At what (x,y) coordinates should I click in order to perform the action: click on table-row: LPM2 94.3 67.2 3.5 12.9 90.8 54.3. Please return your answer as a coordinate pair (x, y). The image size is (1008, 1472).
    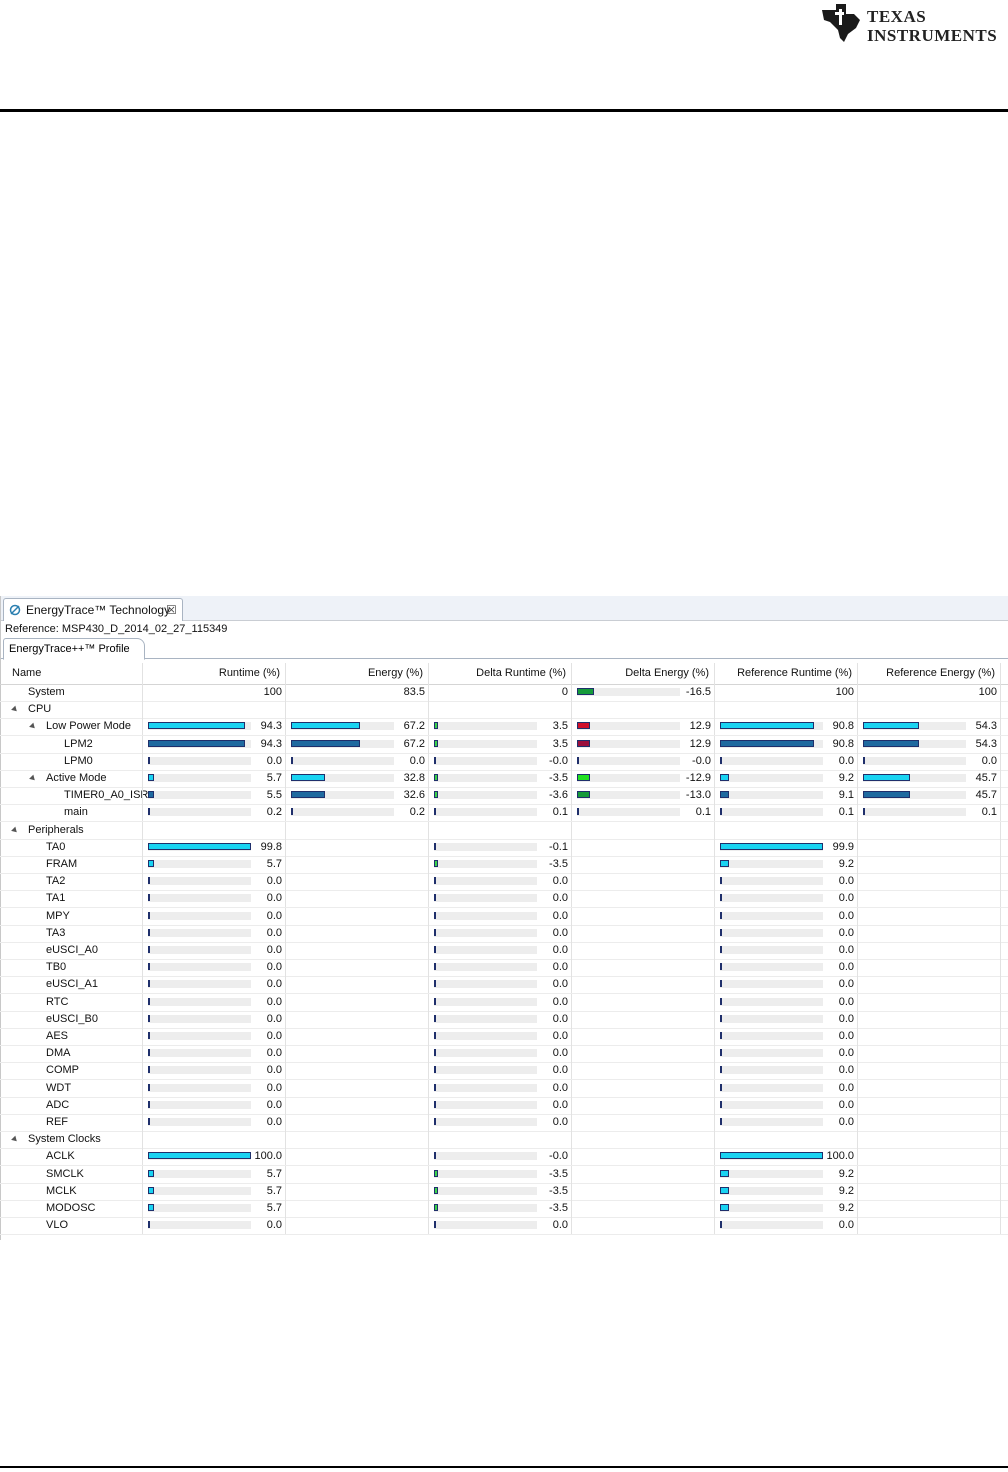
    Looking at the image, I should click on (504, 744).